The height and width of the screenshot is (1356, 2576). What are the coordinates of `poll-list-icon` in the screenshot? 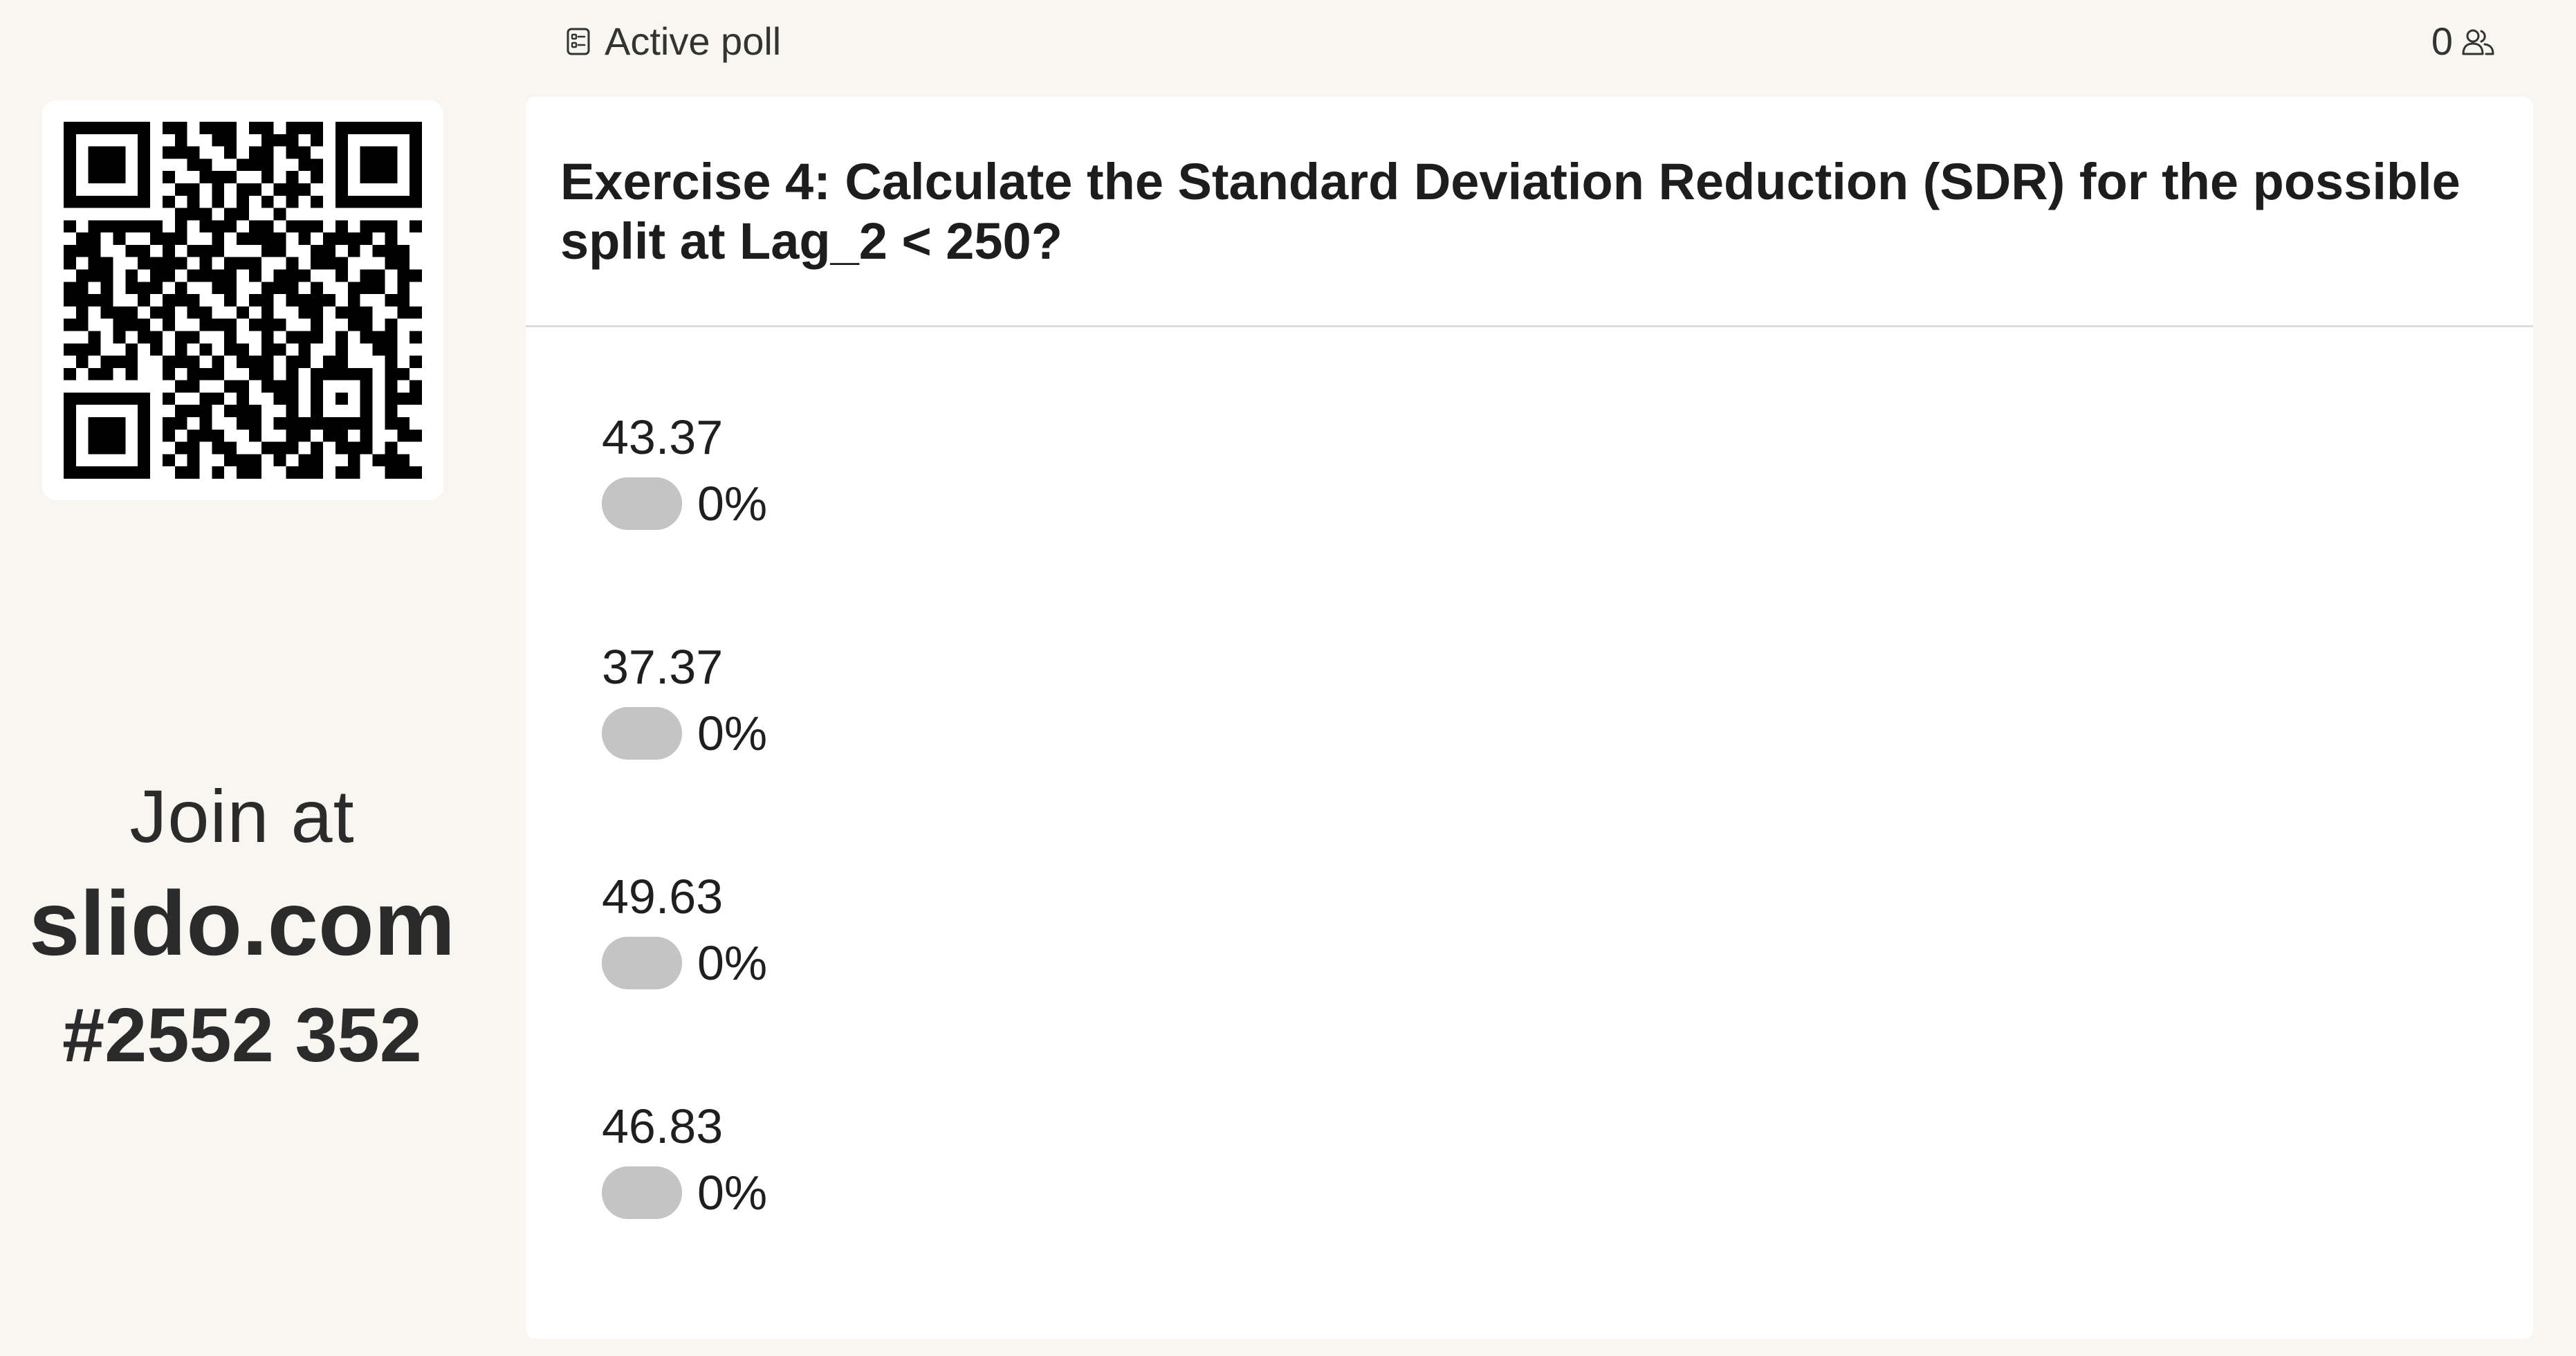 It's located at (578, 41).